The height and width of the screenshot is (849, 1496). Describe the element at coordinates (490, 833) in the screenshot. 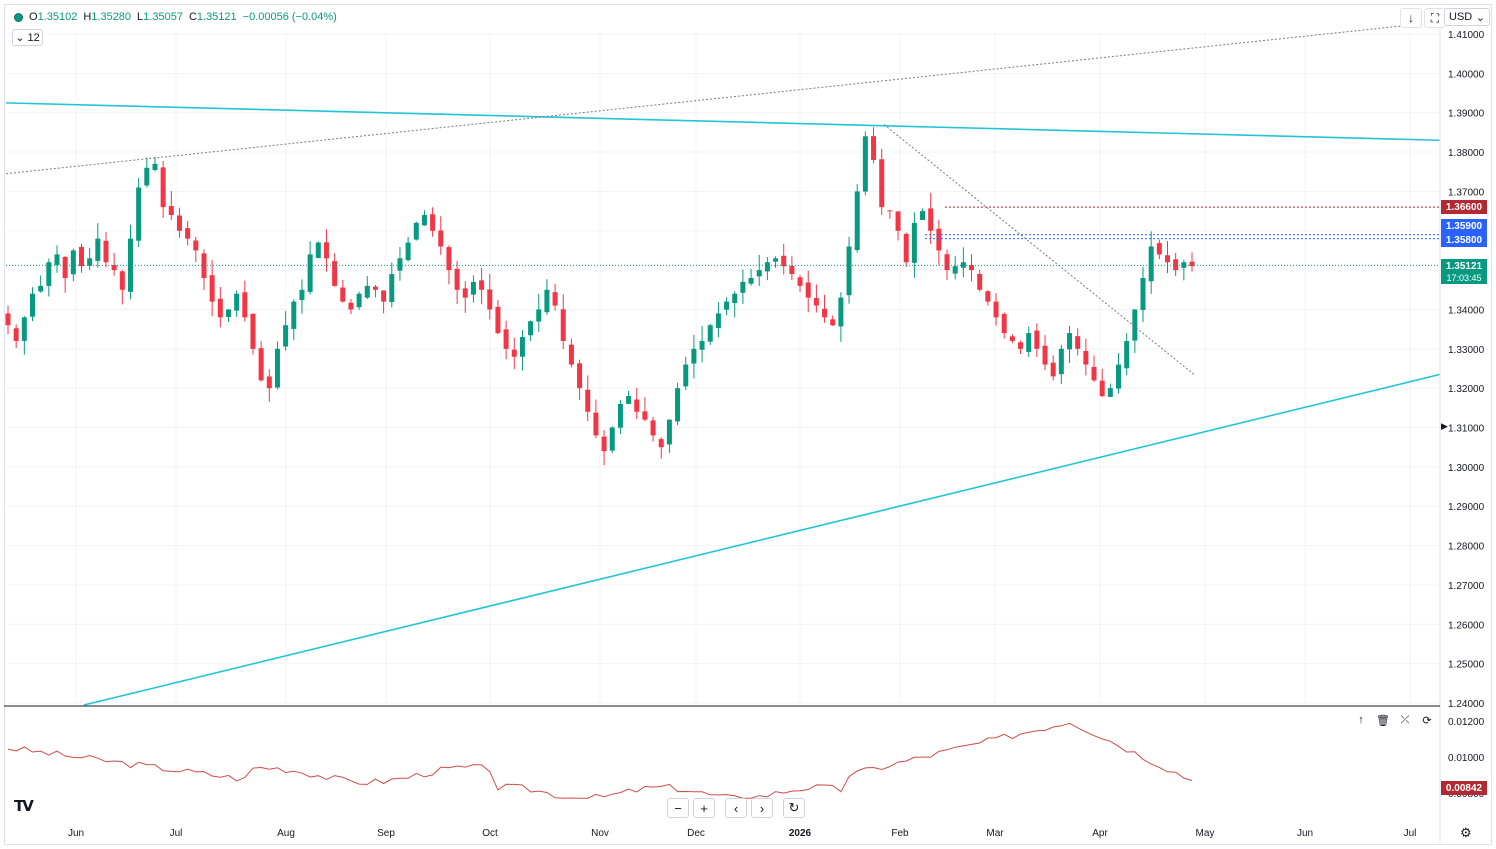

I see `time-tick: Oct` at that location.